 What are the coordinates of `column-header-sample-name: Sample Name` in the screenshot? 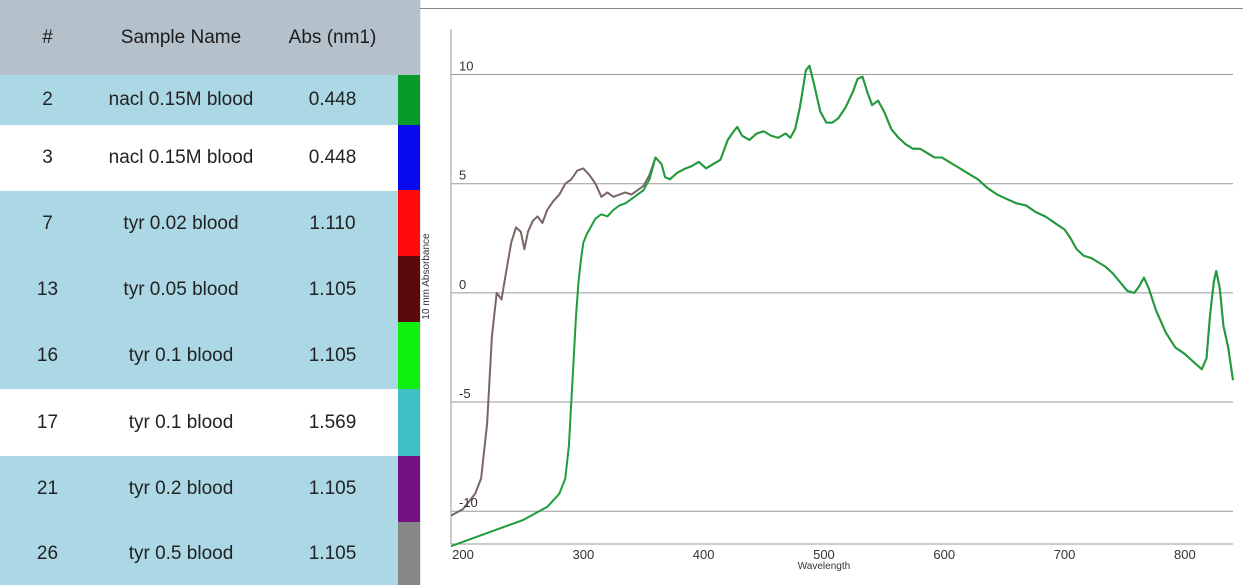 It's located at (181, 37).